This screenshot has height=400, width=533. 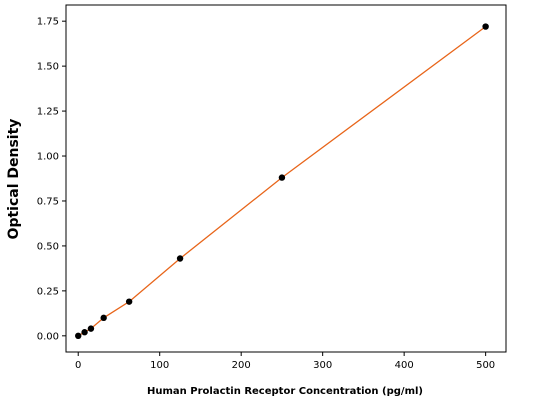 What do you see at coordinates (48, 246) in the screenshot?
I see `y-tick-label: 0.50` at bounding box center [48, 246].